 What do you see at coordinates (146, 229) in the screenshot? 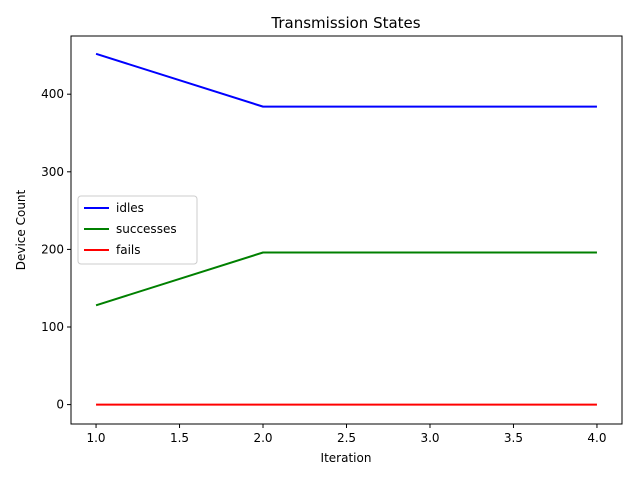
I see `legend-label-successes: successes` at bounding box center [146, 229].